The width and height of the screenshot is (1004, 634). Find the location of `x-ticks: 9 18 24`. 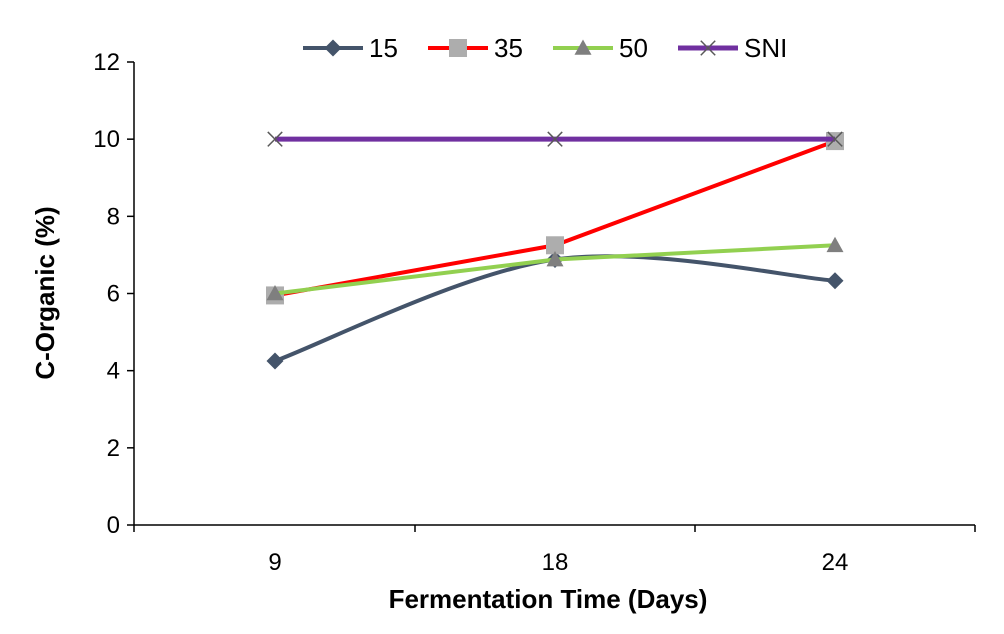

x-ticks: 9 18 24 is located at coordinates (554, 550).